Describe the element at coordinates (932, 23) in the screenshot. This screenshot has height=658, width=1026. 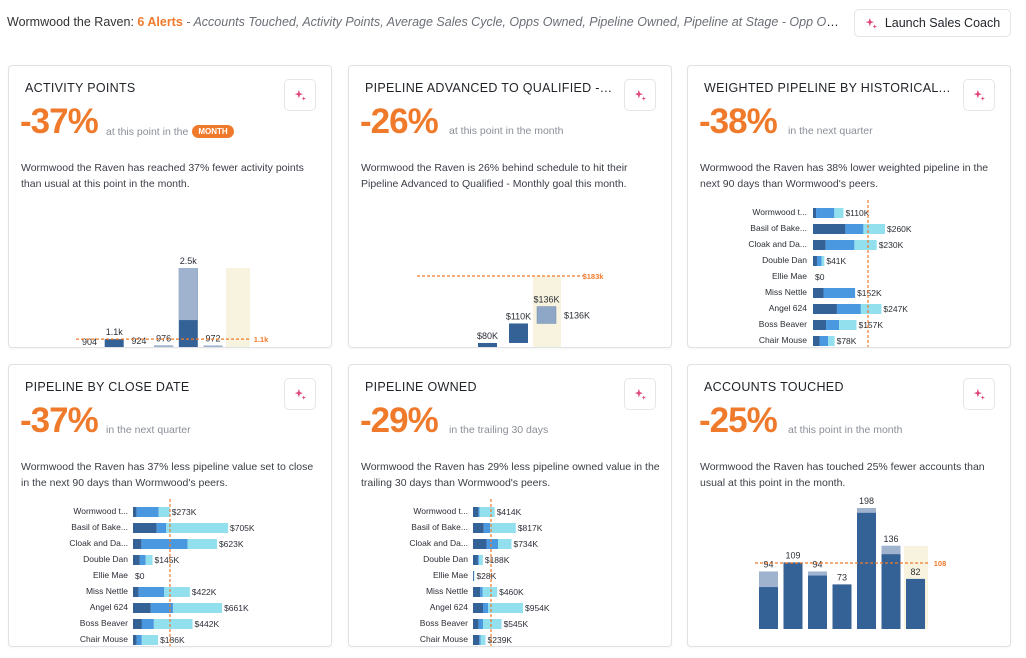
I see `launch-sales-coach-button: Launch Sales Coach` at that location.